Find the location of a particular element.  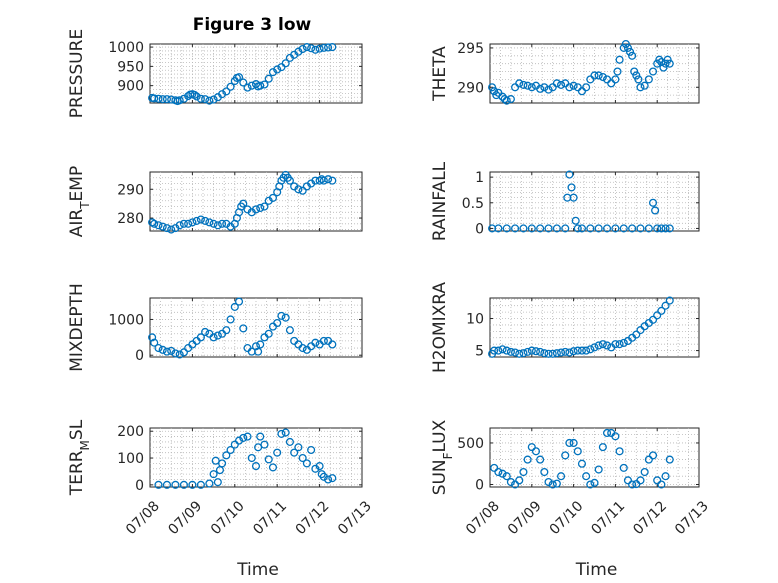

y-axis-label: H2OMIXRA is located at coordinates (440, 327).